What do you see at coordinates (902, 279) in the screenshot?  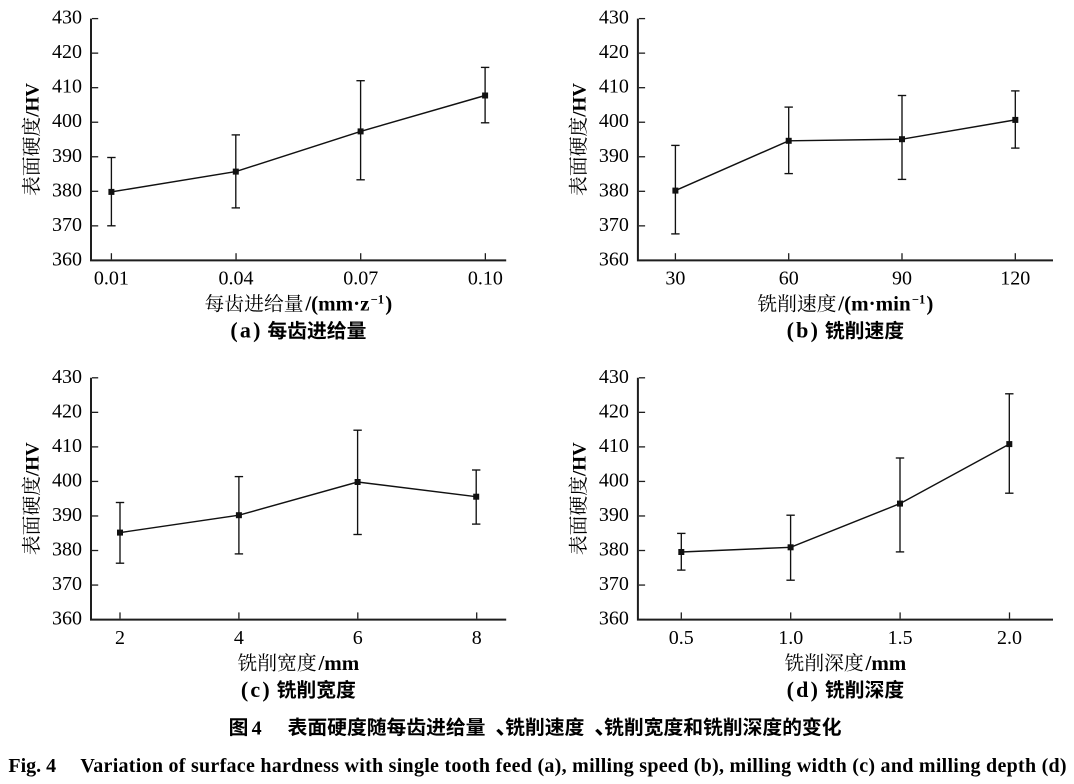 I see `svg-text: 90` at bounding box center [902, 279].